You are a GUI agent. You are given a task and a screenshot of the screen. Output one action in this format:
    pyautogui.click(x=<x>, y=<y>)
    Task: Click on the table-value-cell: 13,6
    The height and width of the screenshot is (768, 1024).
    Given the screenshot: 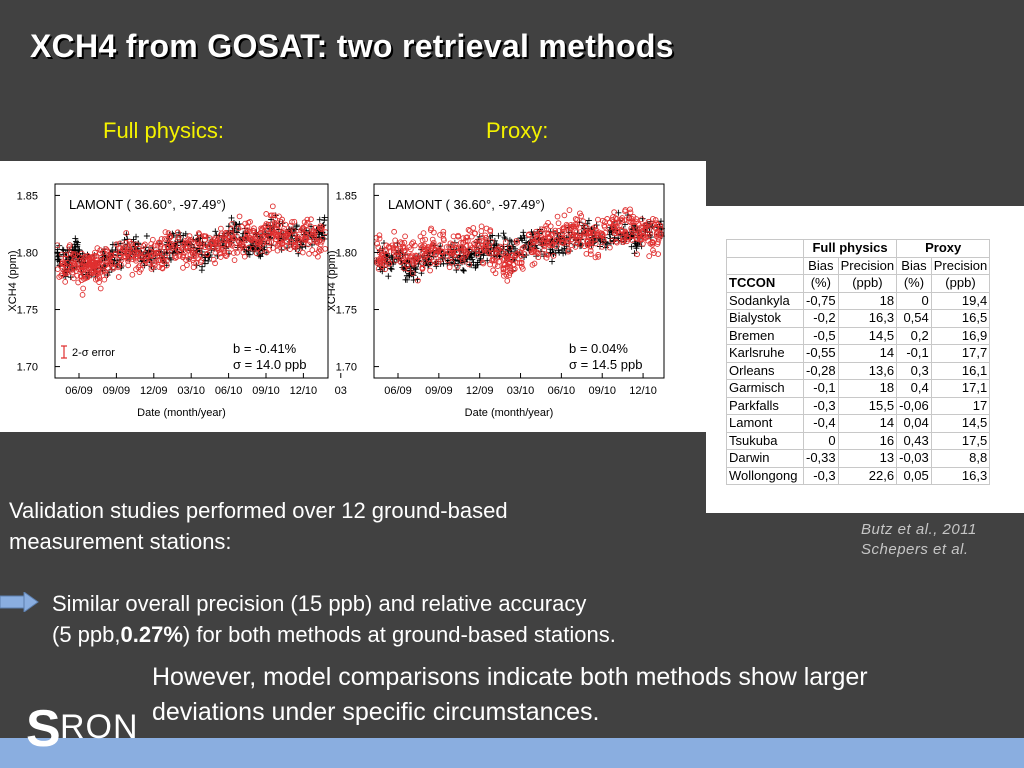 What is the action you would take?
    pyautogui.click(x=867, y=370)
    